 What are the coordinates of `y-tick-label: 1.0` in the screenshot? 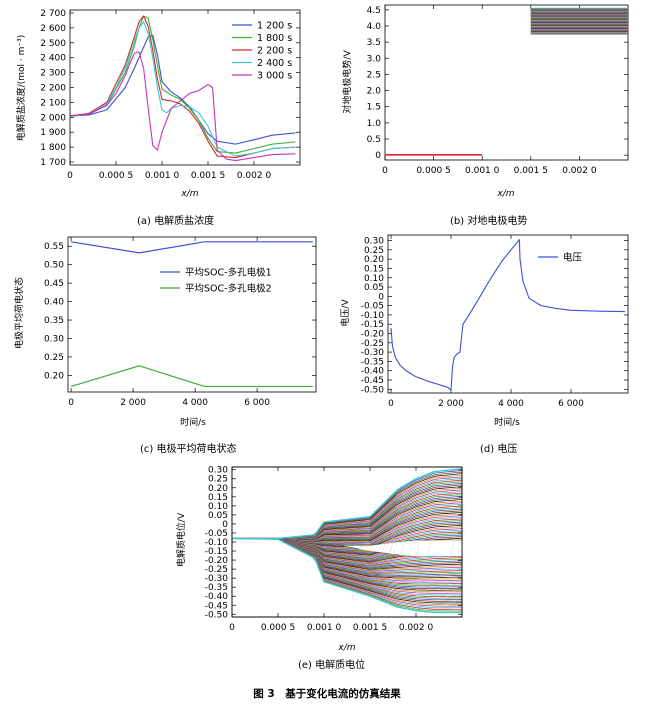 It's located at (374, 124).